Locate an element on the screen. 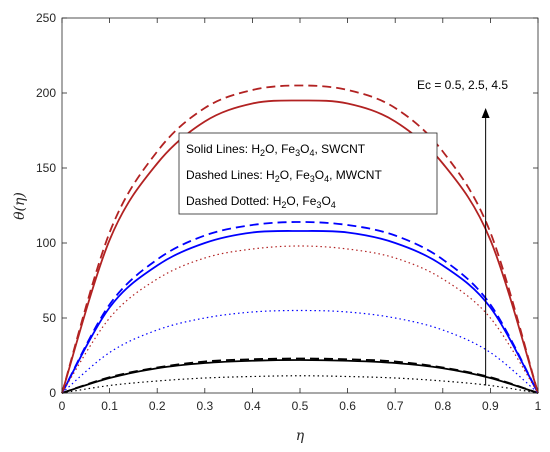 The height and width of the screenshot is (452, 550). x-tick-label: 0.1 is located at coordinates (109, 406).